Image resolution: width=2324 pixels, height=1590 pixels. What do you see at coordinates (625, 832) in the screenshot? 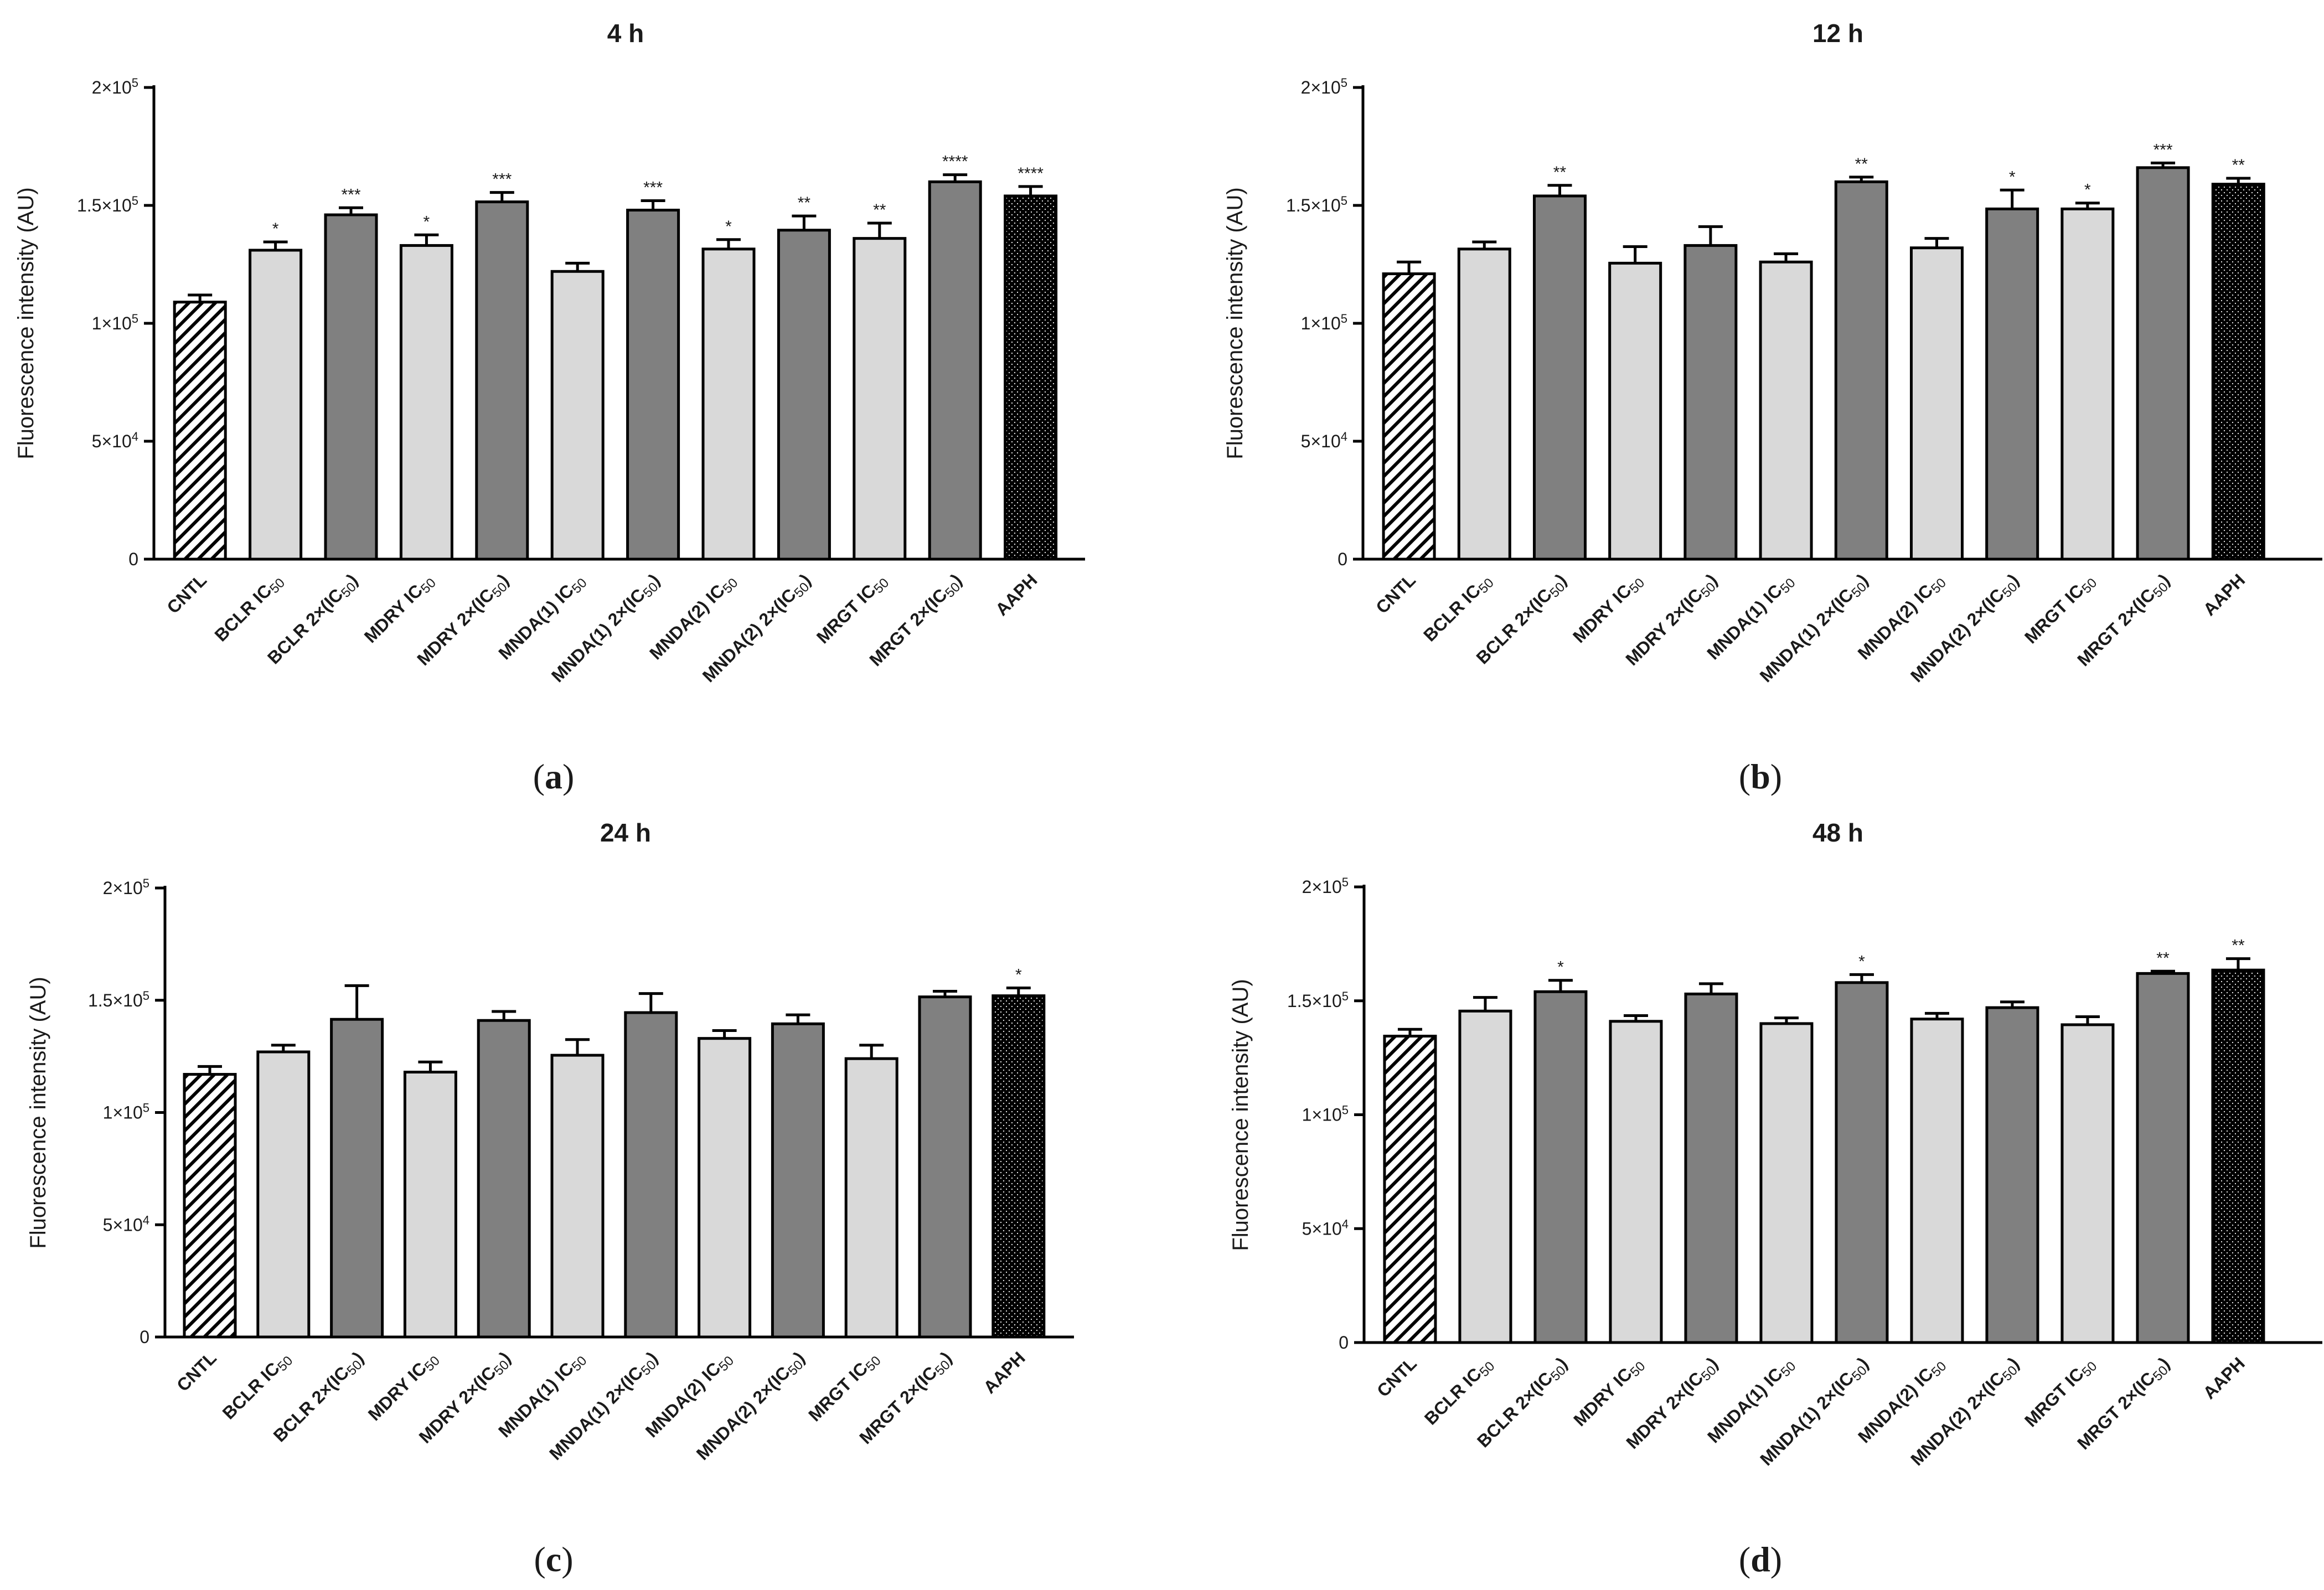
I see `panel-title: 24 h` at bounding box center [625, 832].